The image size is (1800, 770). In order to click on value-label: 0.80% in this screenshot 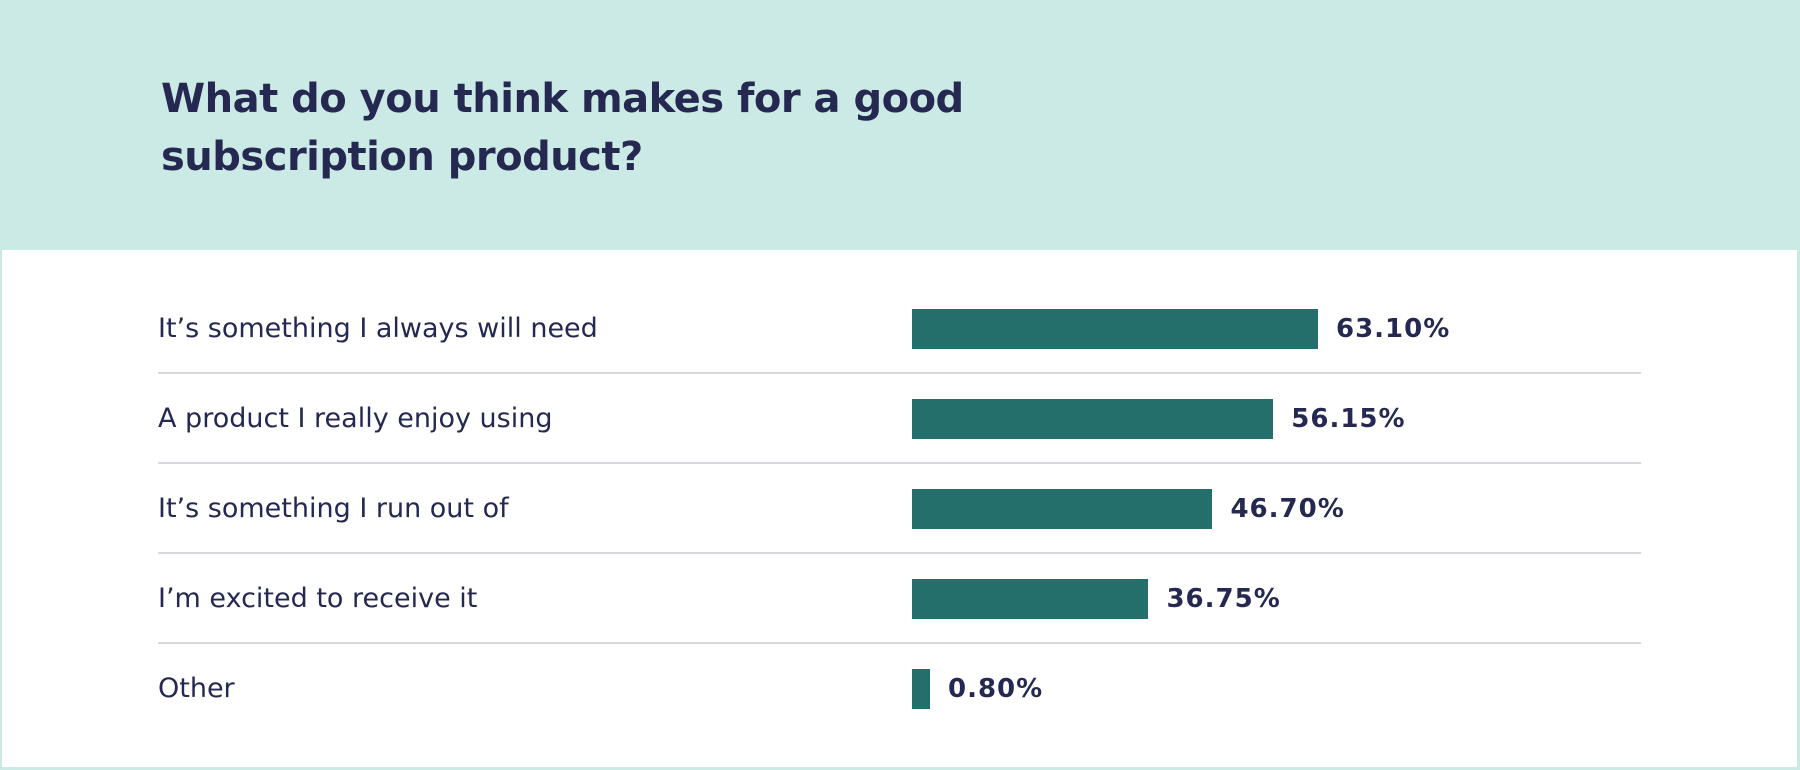, I will do `click(996, 689)`.